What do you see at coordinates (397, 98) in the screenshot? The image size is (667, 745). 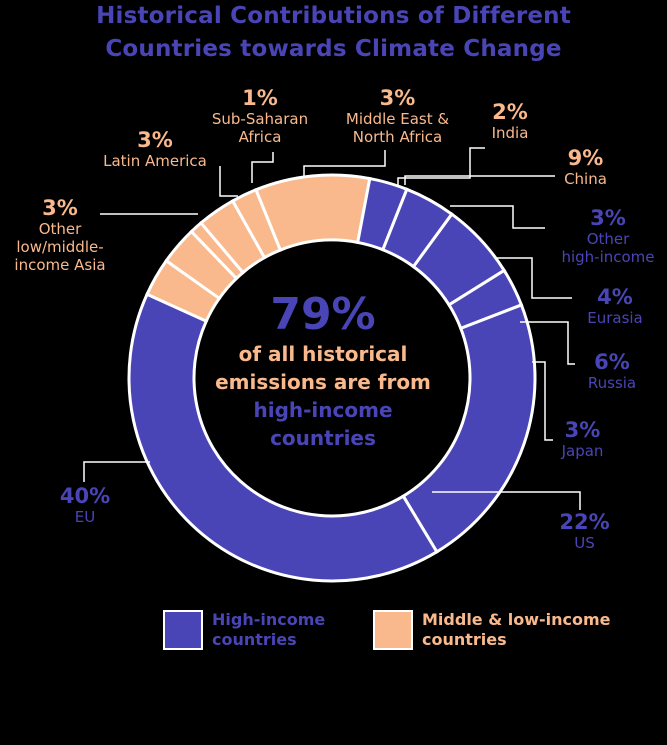 I see `label-percent-middle-east-north-africa: 3%` at bounding box center [397, 98].